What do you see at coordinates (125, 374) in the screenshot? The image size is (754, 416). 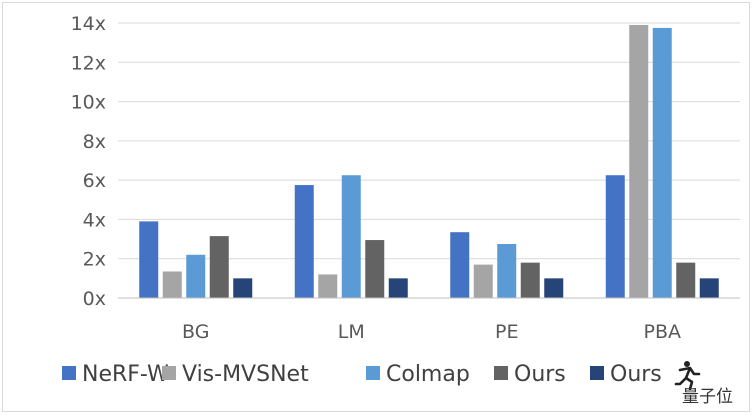 I see `legend-label: NeRF-W` at bounding box center [125, 374].